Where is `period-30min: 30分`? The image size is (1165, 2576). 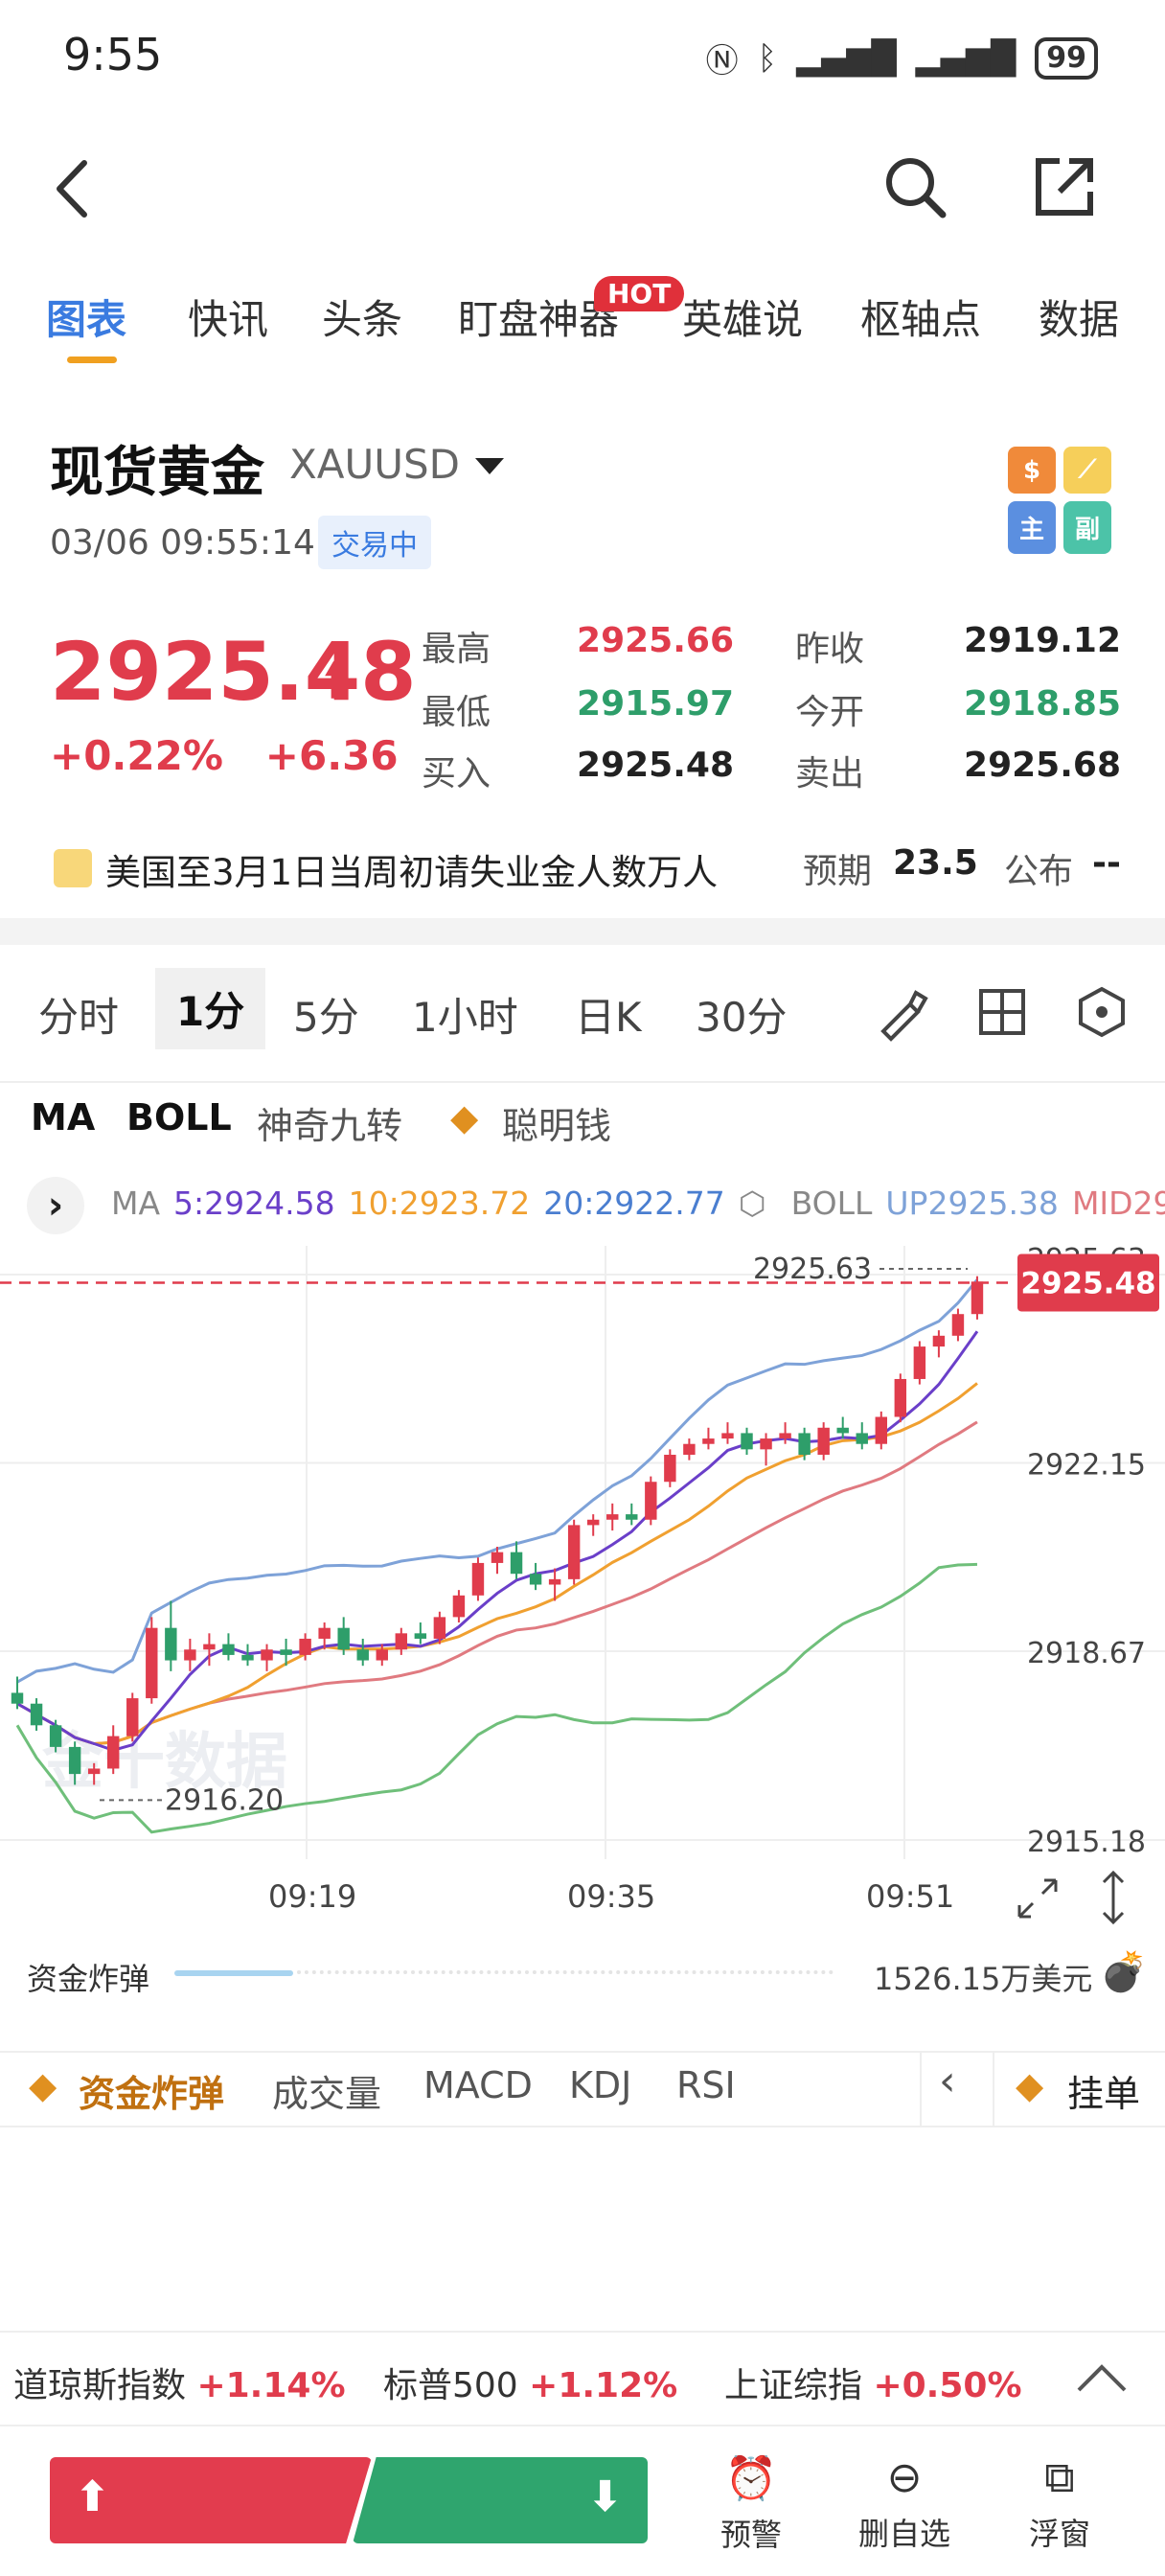
period-30min: 30分 is located at coordinates (742, 1017).